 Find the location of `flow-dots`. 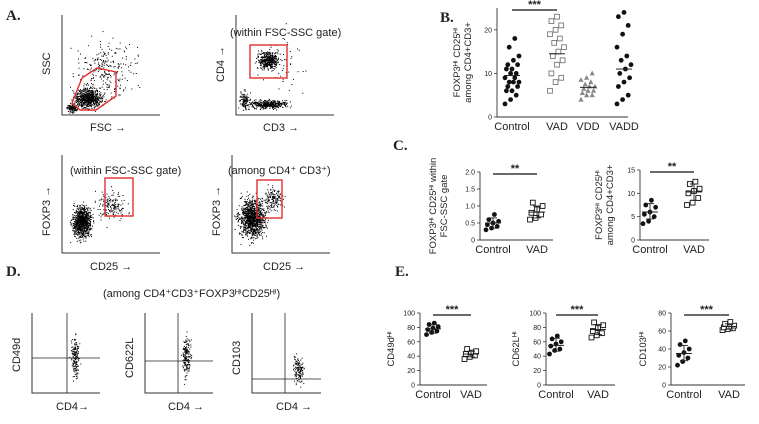

flow-dots is located at coordinates (186, 358).